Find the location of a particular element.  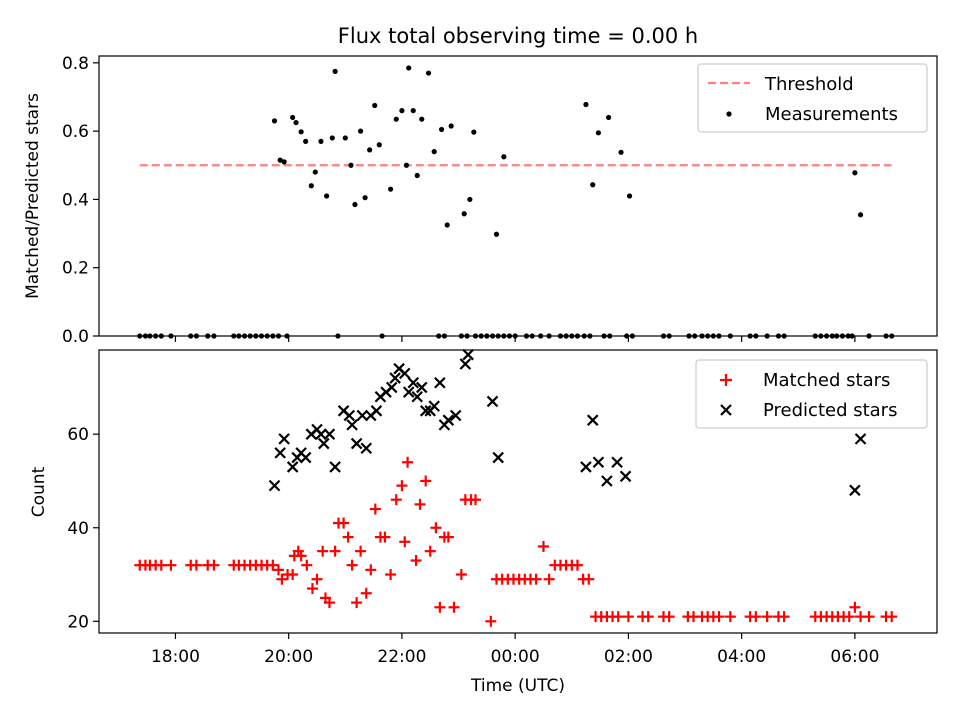

bottom-y-axis-label: Count is located at coordinates (39, 491).